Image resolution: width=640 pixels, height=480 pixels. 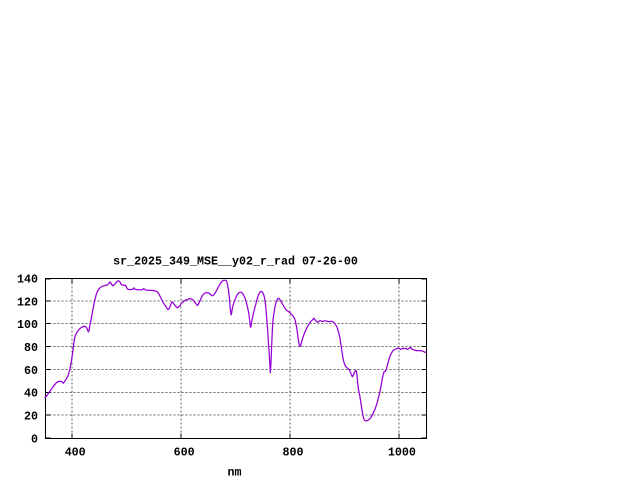 I want to click on svg-text: 80, so click(x=31, y=348).